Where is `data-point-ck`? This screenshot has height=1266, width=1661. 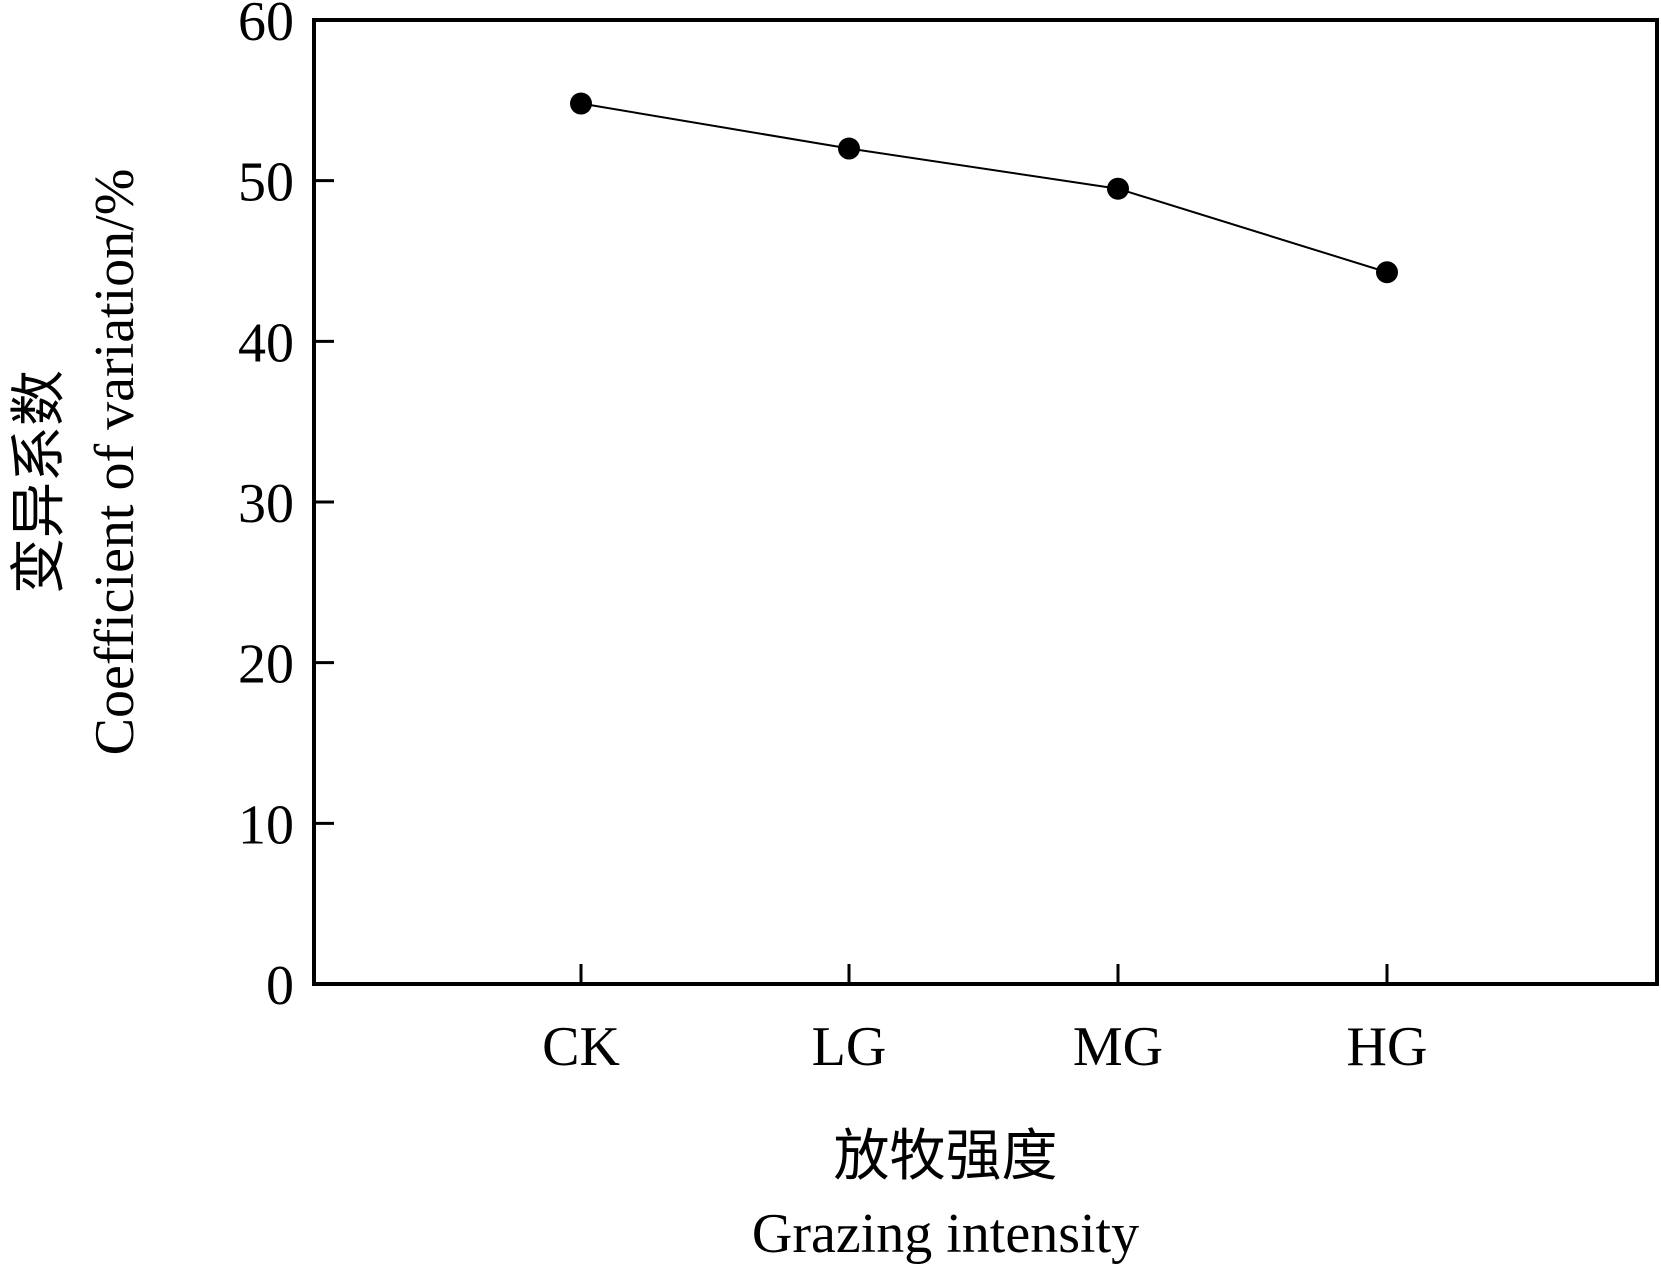
data-point-ck is located at coordinates (581, 103).